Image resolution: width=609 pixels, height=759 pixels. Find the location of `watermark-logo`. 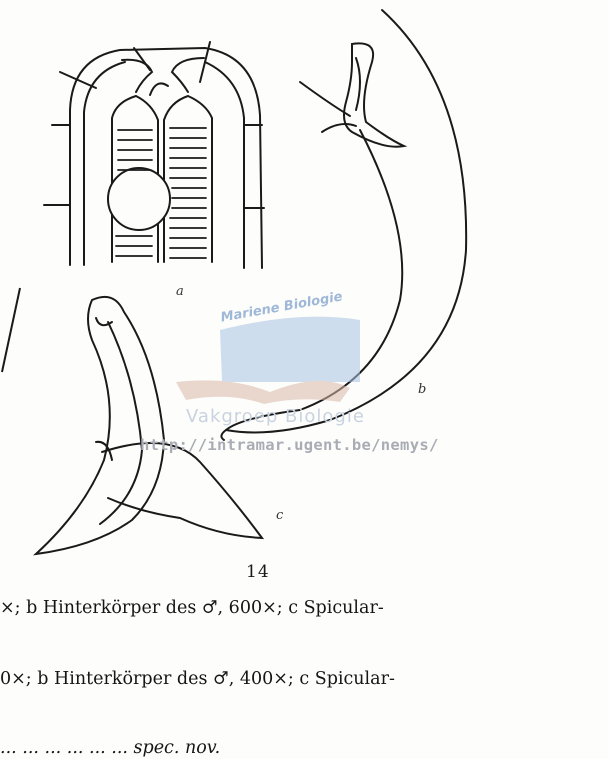

watermark-logo is located at coordinates (268, 360).